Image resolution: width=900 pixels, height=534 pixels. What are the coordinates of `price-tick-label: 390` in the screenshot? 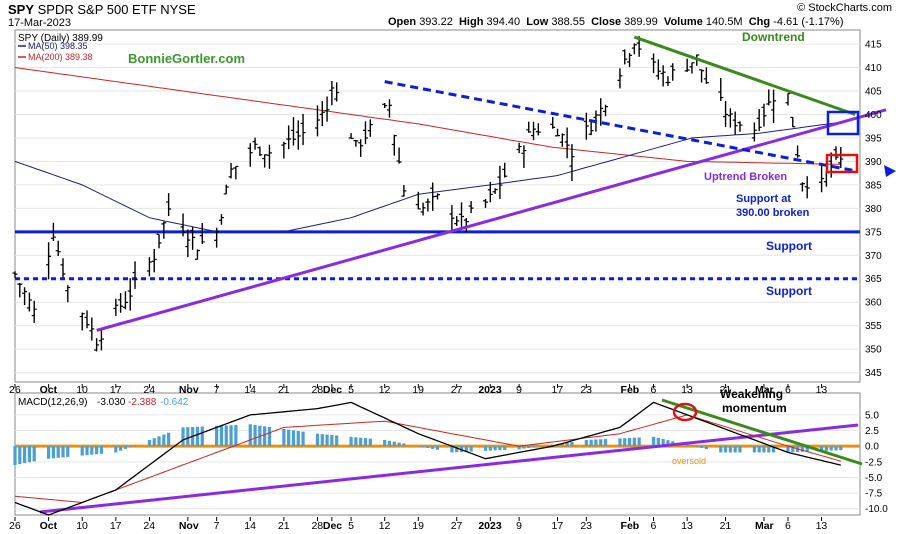 It's located at (873, 162).